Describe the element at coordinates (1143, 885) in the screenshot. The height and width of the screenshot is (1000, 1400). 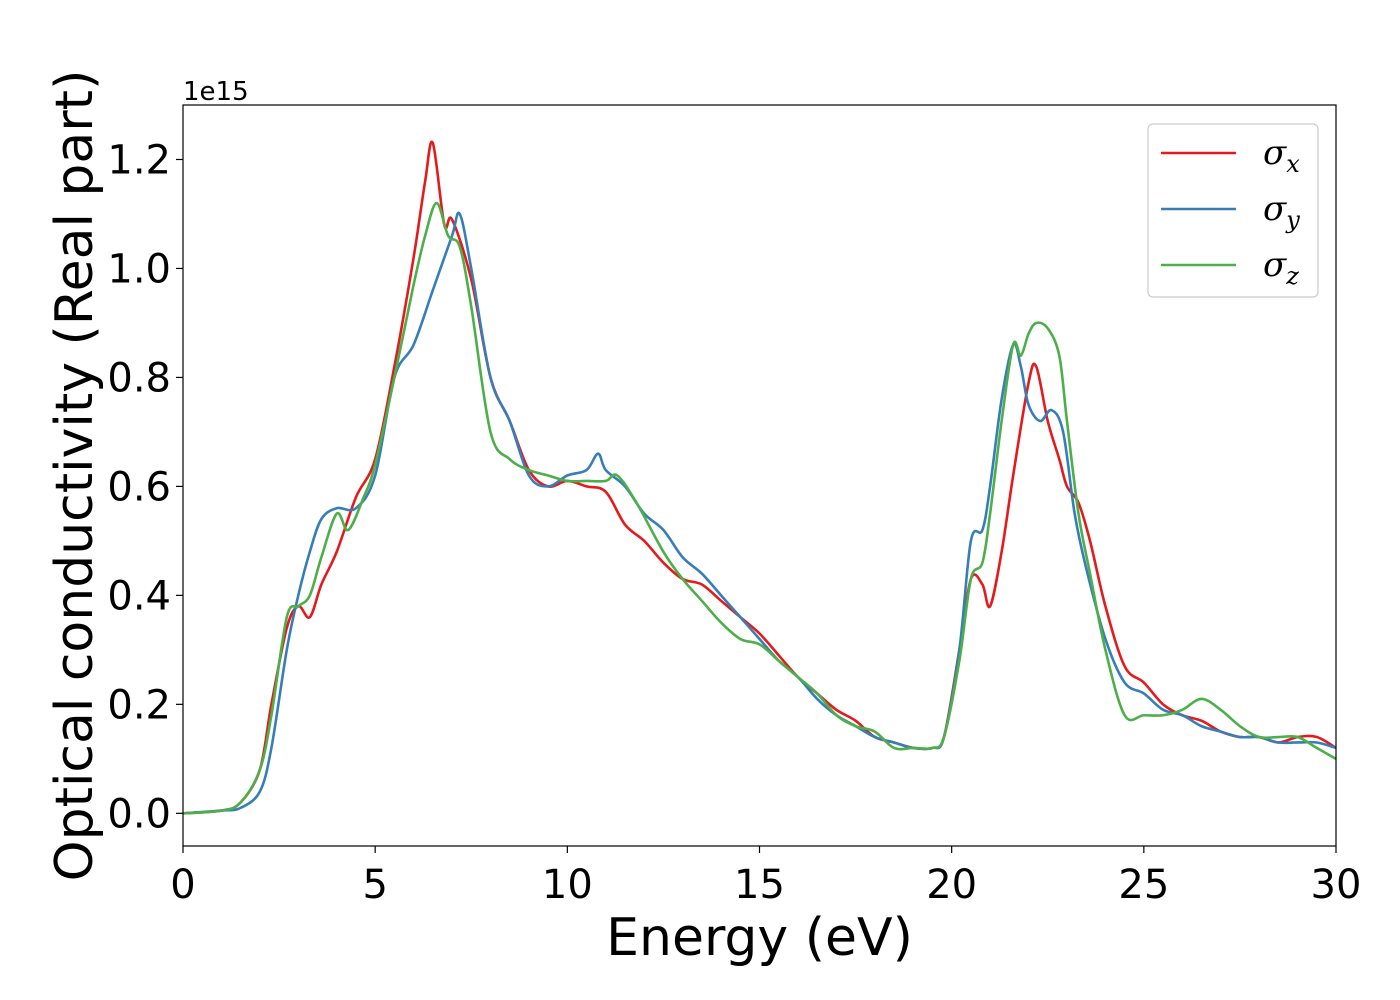
I see `x-tick-label: 25` at that location.